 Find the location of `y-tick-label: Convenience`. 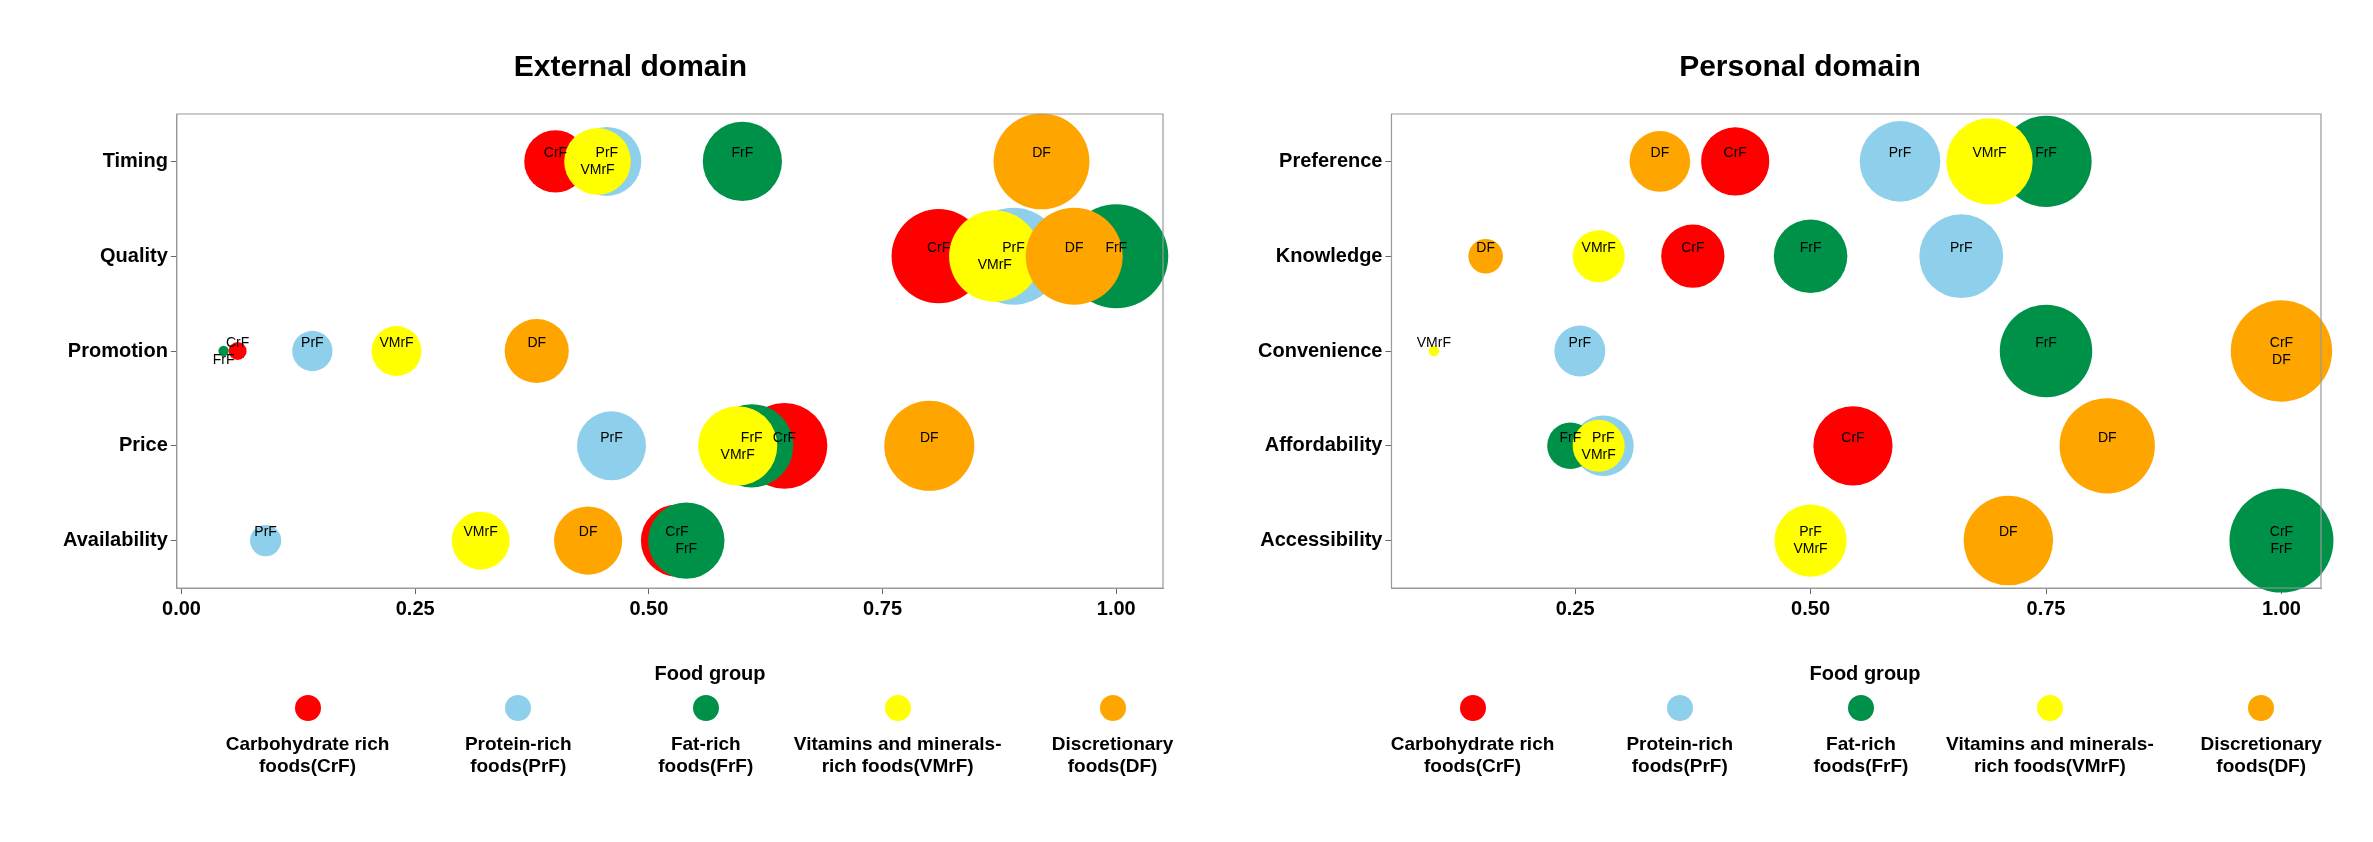

y-tick-label: Convenience is located at coordinates (1320, 349).